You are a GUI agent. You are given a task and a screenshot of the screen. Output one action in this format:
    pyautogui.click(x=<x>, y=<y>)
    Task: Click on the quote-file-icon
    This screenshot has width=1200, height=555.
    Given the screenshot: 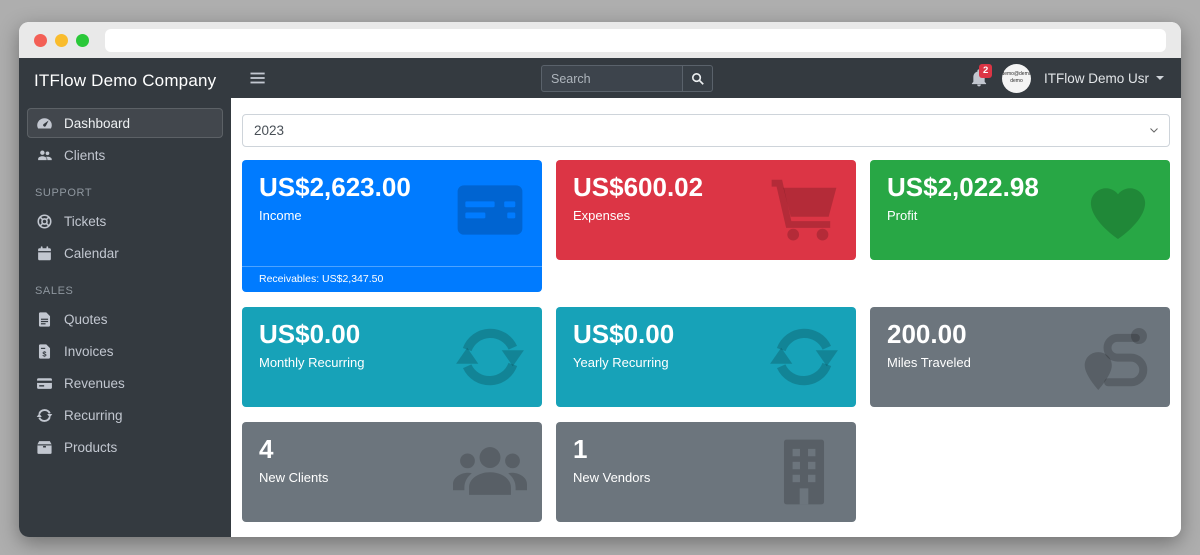 What is the action you would take?
    pyautogui.click(x=44, y=319)
    